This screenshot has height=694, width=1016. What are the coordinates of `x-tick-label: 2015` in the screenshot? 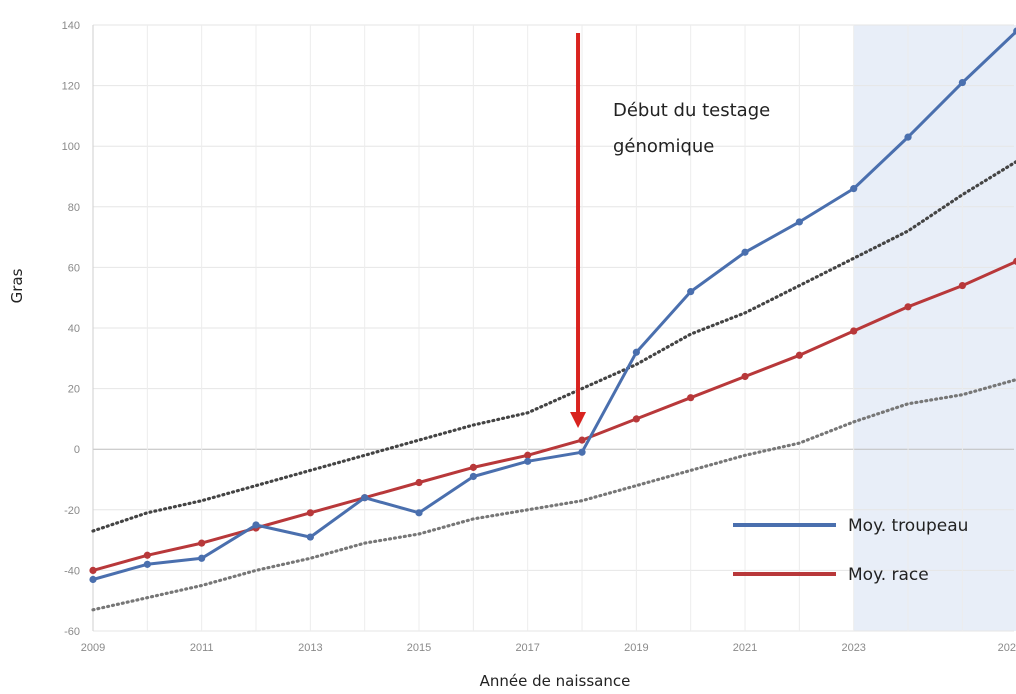 It's located at (419, 648).